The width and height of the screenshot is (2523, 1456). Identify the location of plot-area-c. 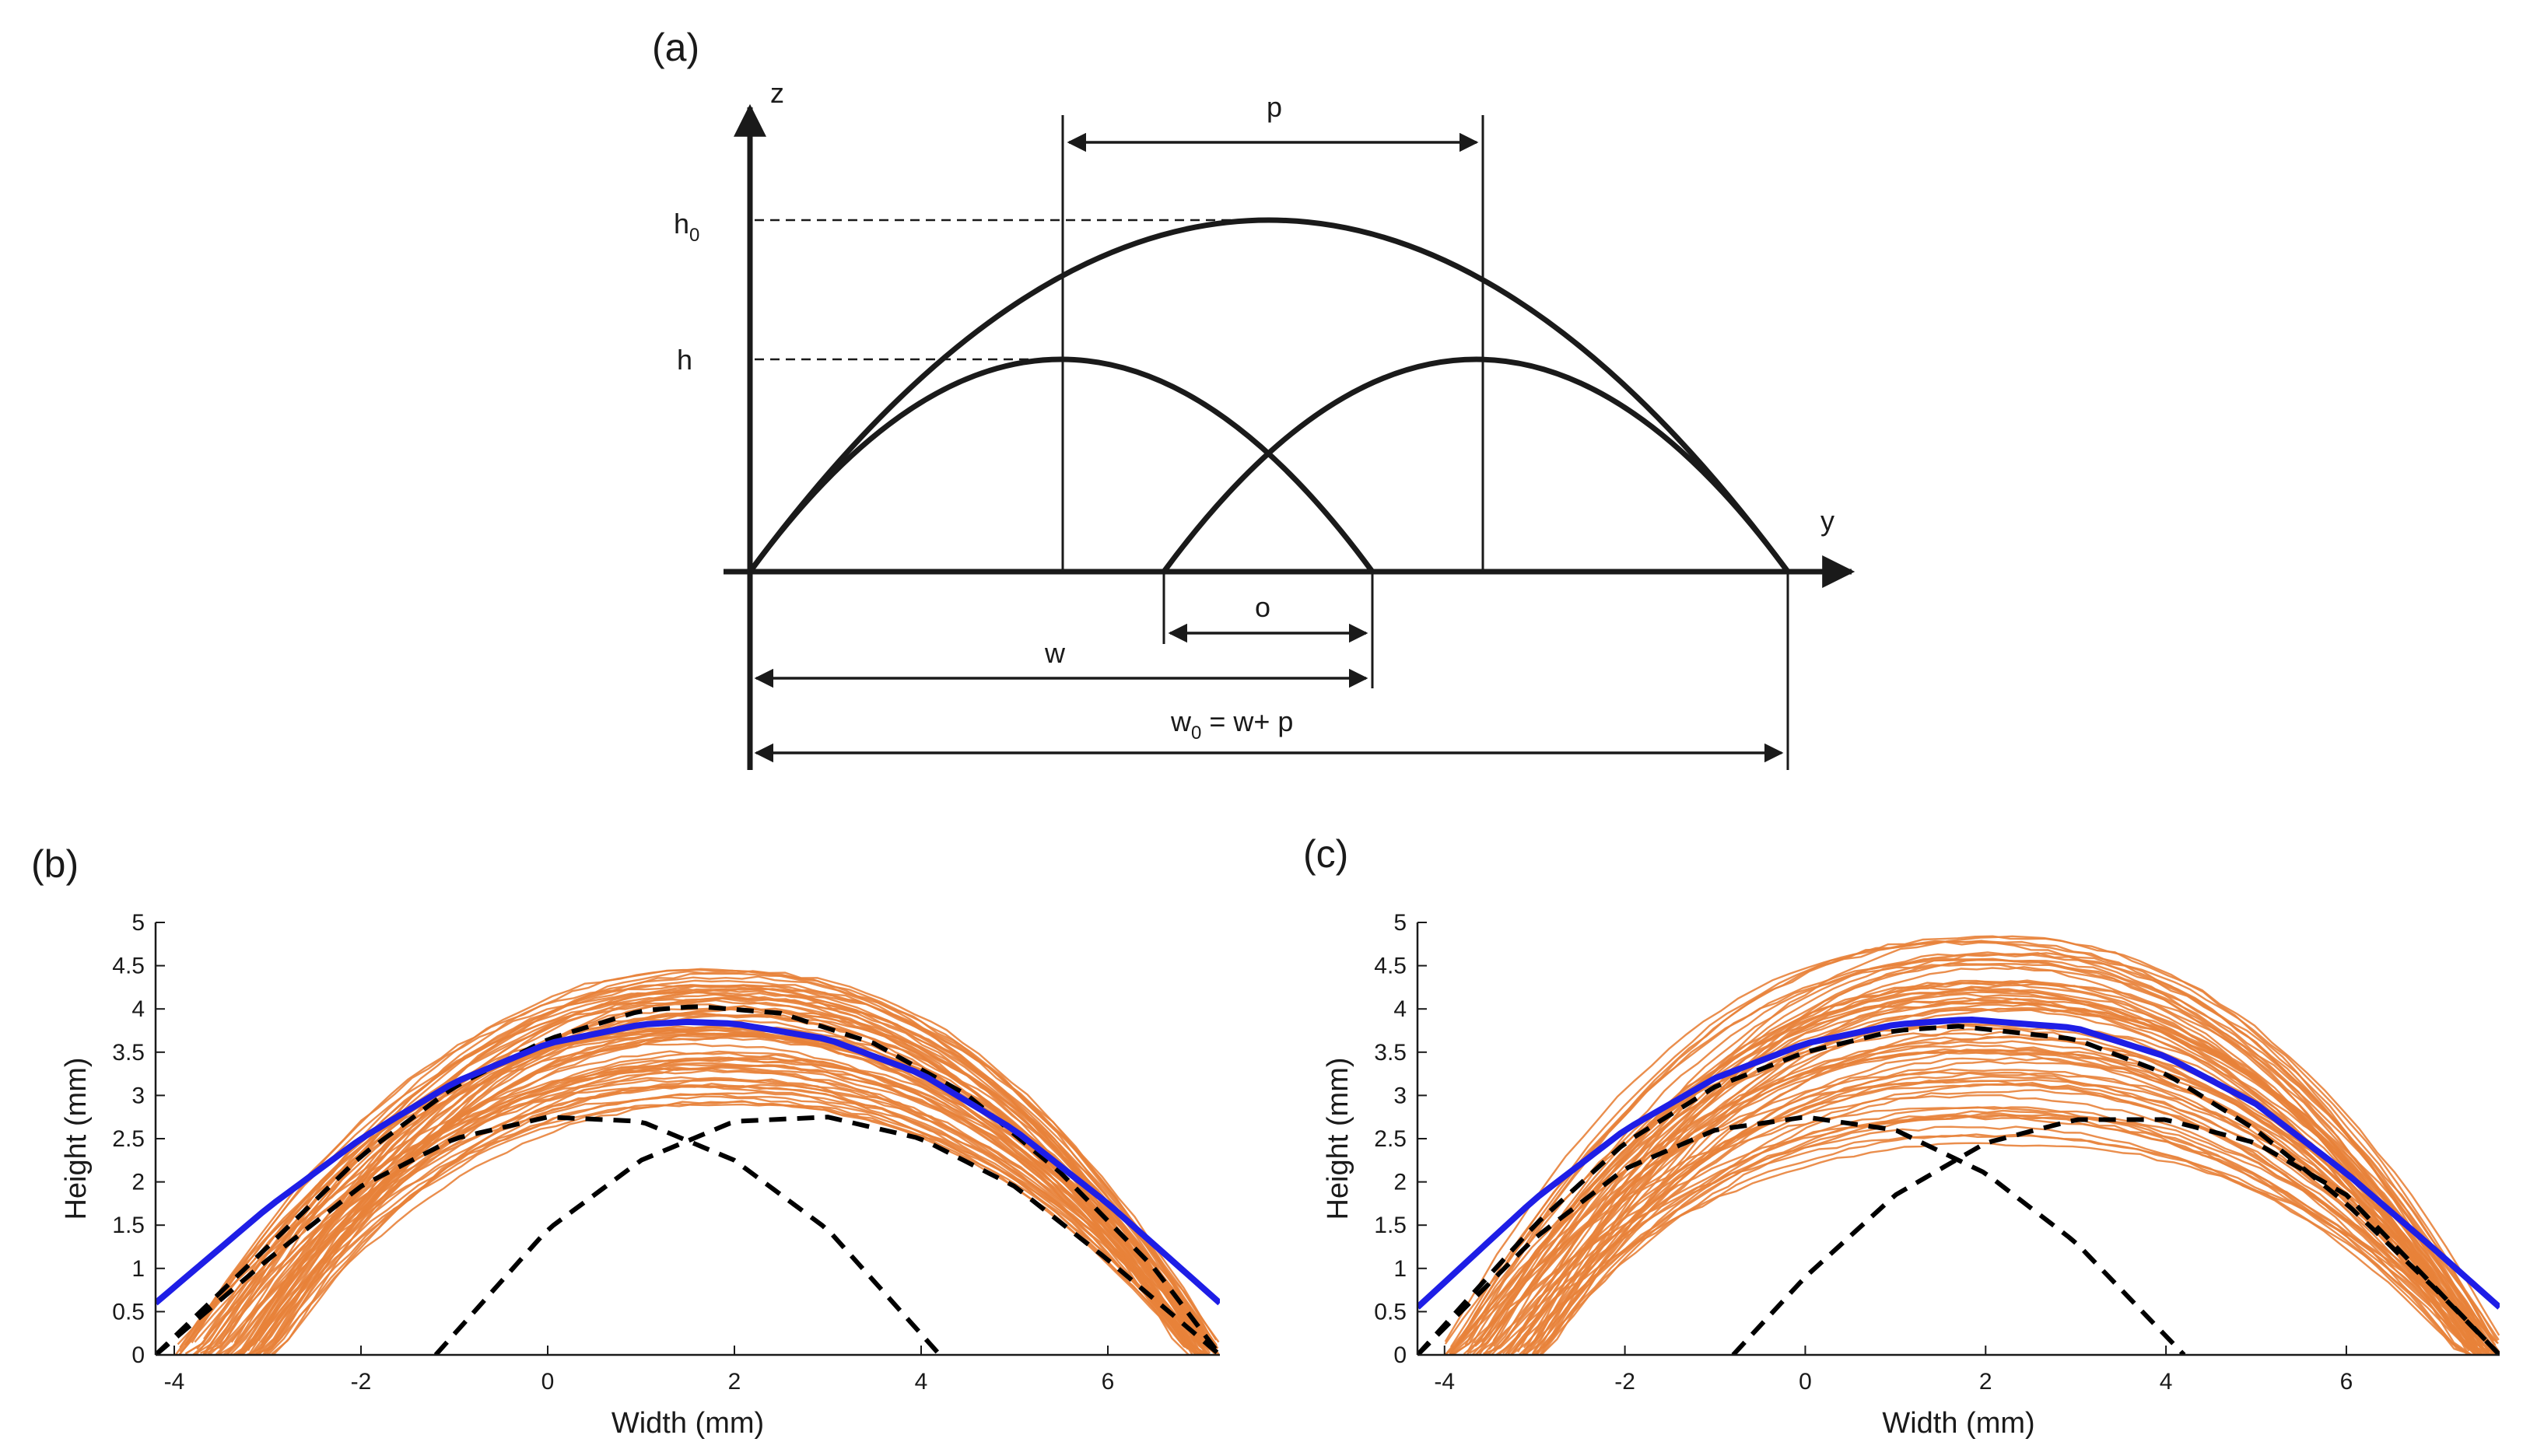
(1958, 1145).